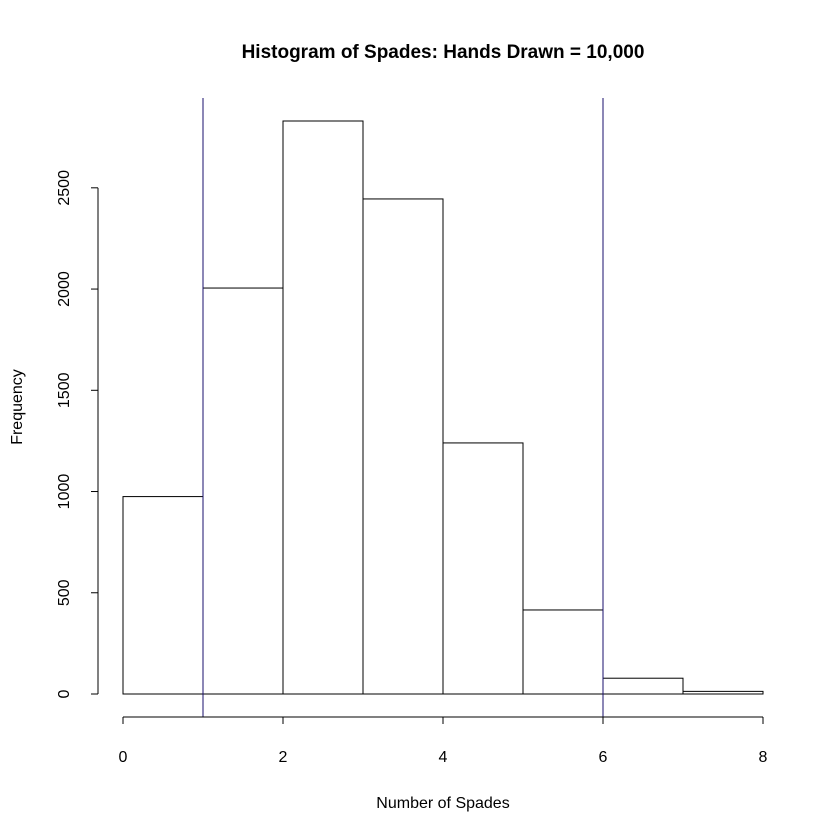 This screenshot has width=840, height=840. Describe the element at coordinates (443, 741) in the screenshot. I see `x-axis: 0 2 4 6 8` at that location.